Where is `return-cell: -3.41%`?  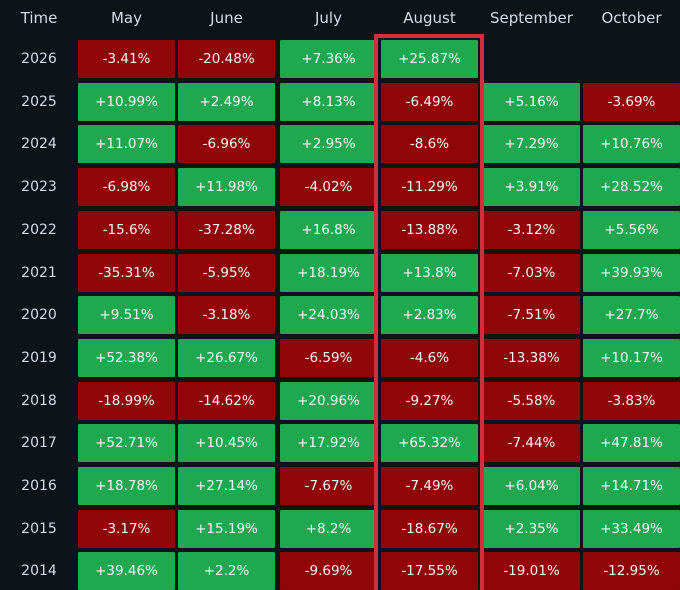 return-cell: -3.41% is located at coordinates (126, 59).